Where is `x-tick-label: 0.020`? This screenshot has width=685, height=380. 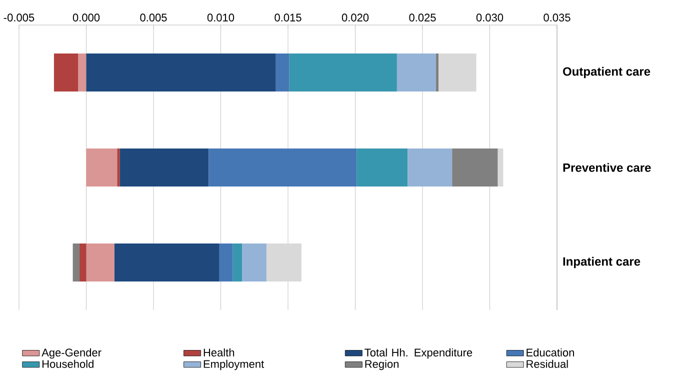
x-tick-label: 0.020 is located at coordinates (355, 18).